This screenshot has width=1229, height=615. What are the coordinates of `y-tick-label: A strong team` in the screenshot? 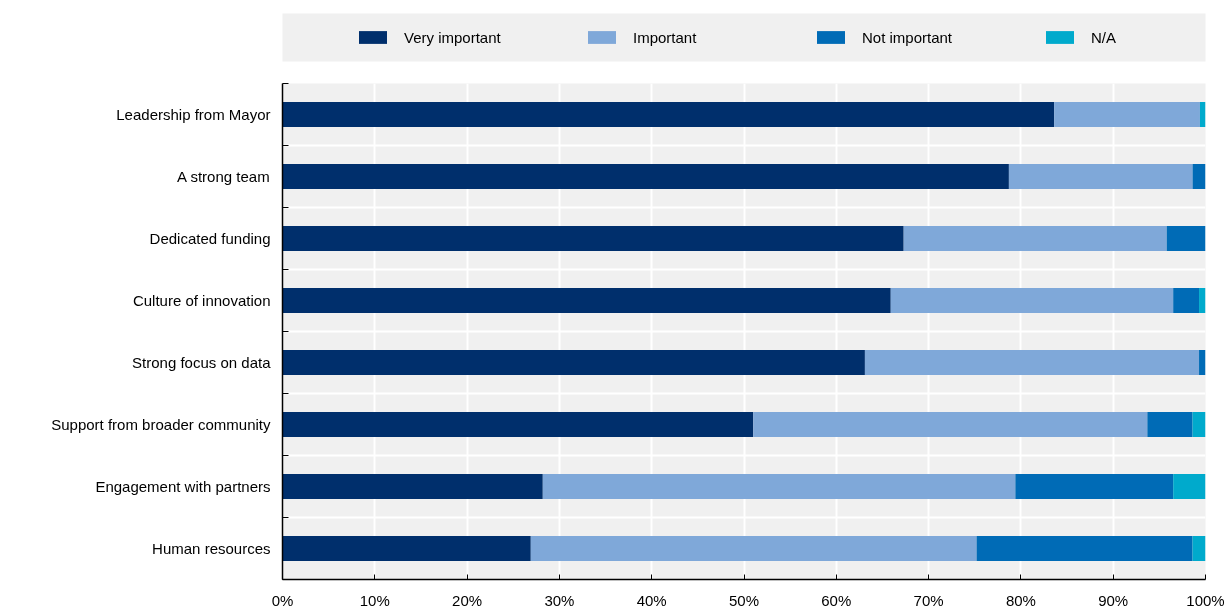 It's located at (223, 176).